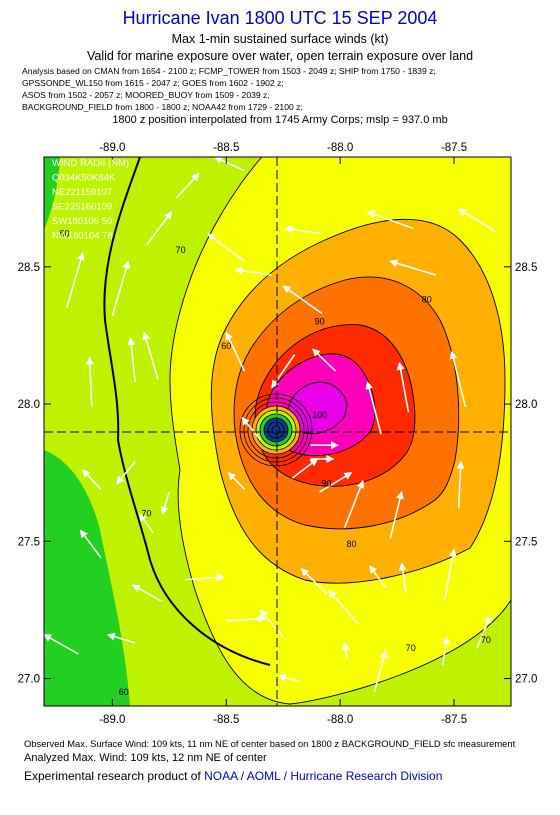  I want to click on y-tick-label-right: 28.5, so click(526, 268).